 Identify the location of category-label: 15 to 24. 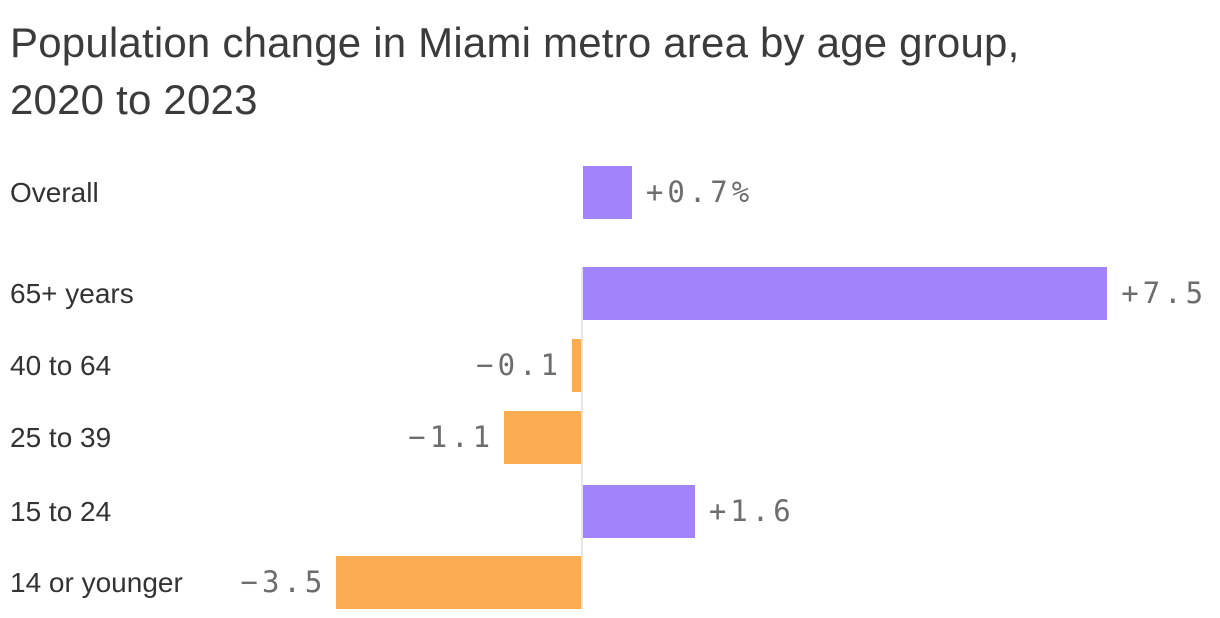
(61, 511).